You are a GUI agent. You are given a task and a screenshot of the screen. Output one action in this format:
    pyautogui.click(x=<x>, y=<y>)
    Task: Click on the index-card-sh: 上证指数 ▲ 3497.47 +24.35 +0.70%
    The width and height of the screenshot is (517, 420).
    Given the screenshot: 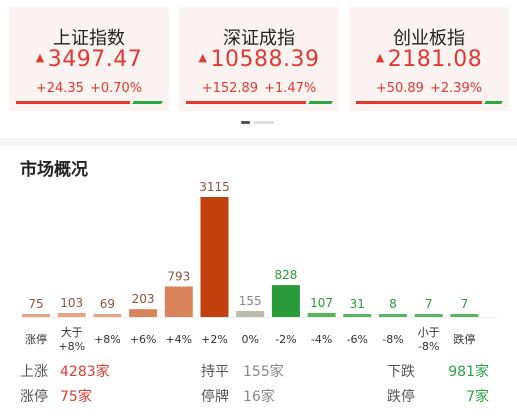 What is the action you would take?
    pyautogui.click(x=89, y=59)
    